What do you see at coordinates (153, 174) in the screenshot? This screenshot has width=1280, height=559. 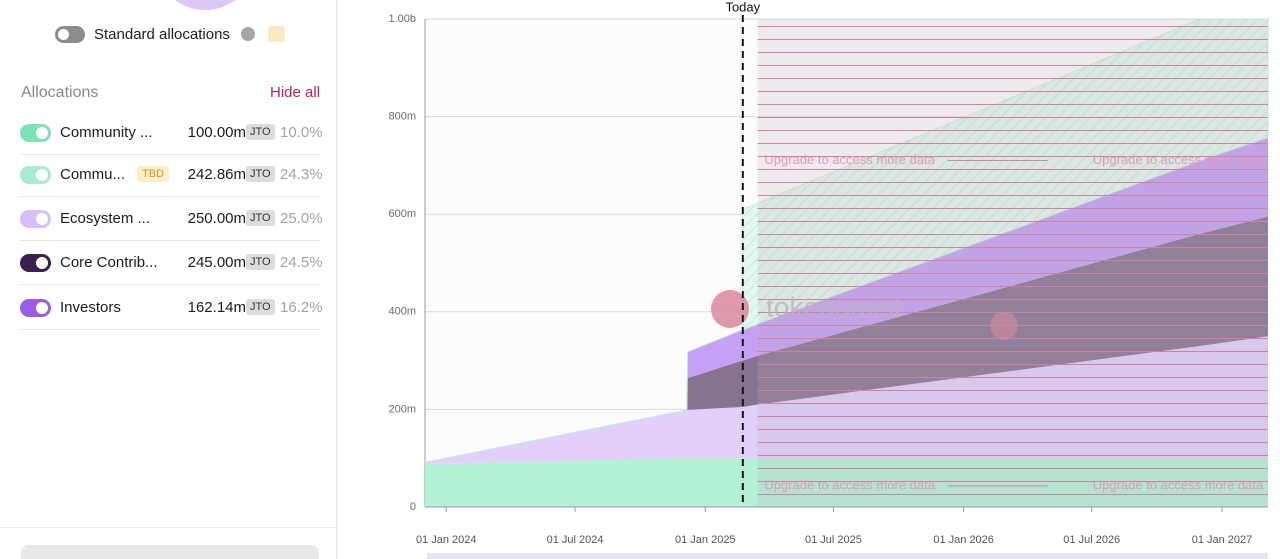 I see `row-tag: TBD` at bounding box center [153, 174].